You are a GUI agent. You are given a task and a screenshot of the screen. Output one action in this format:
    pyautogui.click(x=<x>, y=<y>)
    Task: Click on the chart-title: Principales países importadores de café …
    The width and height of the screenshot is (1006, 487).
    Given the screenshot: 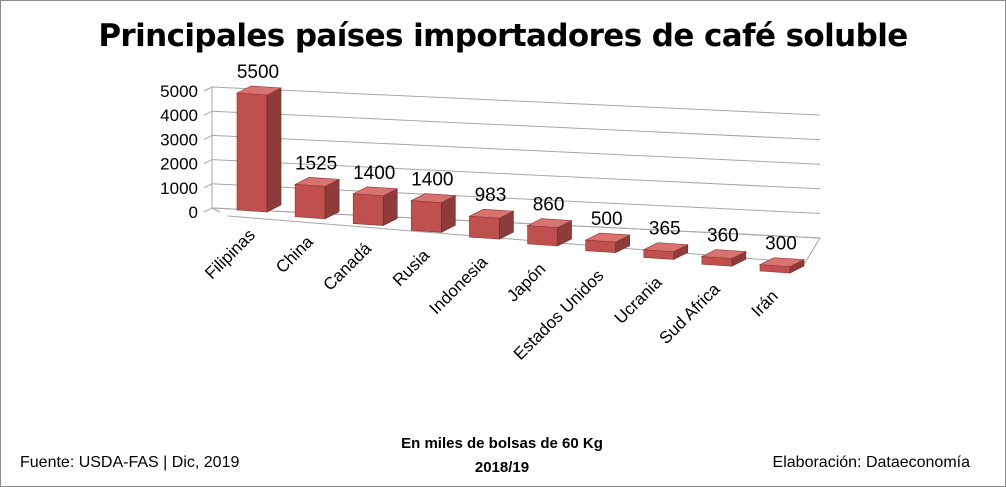 What is the action you would take?
    pyautogui.click(x=503, y=36)
    